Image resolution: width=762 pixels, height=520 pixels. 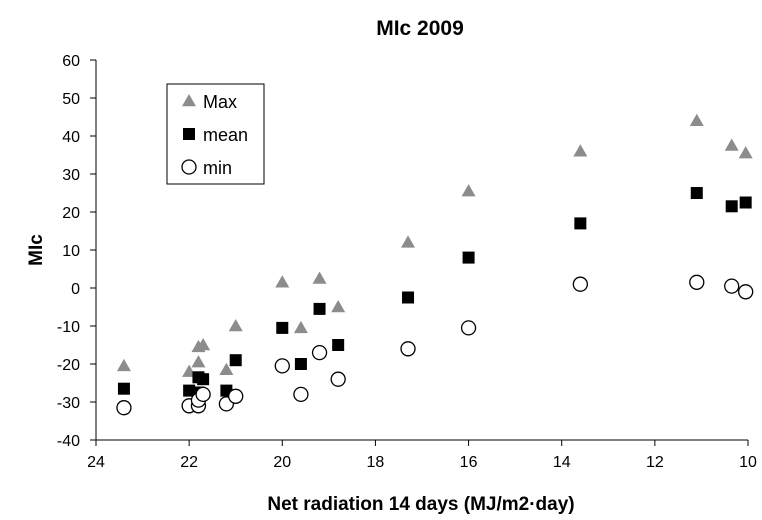 What do you see at coordinates (75, 289) in the screenshot?
I see `y-tick-label: 0` at bounding box center [75, 289].